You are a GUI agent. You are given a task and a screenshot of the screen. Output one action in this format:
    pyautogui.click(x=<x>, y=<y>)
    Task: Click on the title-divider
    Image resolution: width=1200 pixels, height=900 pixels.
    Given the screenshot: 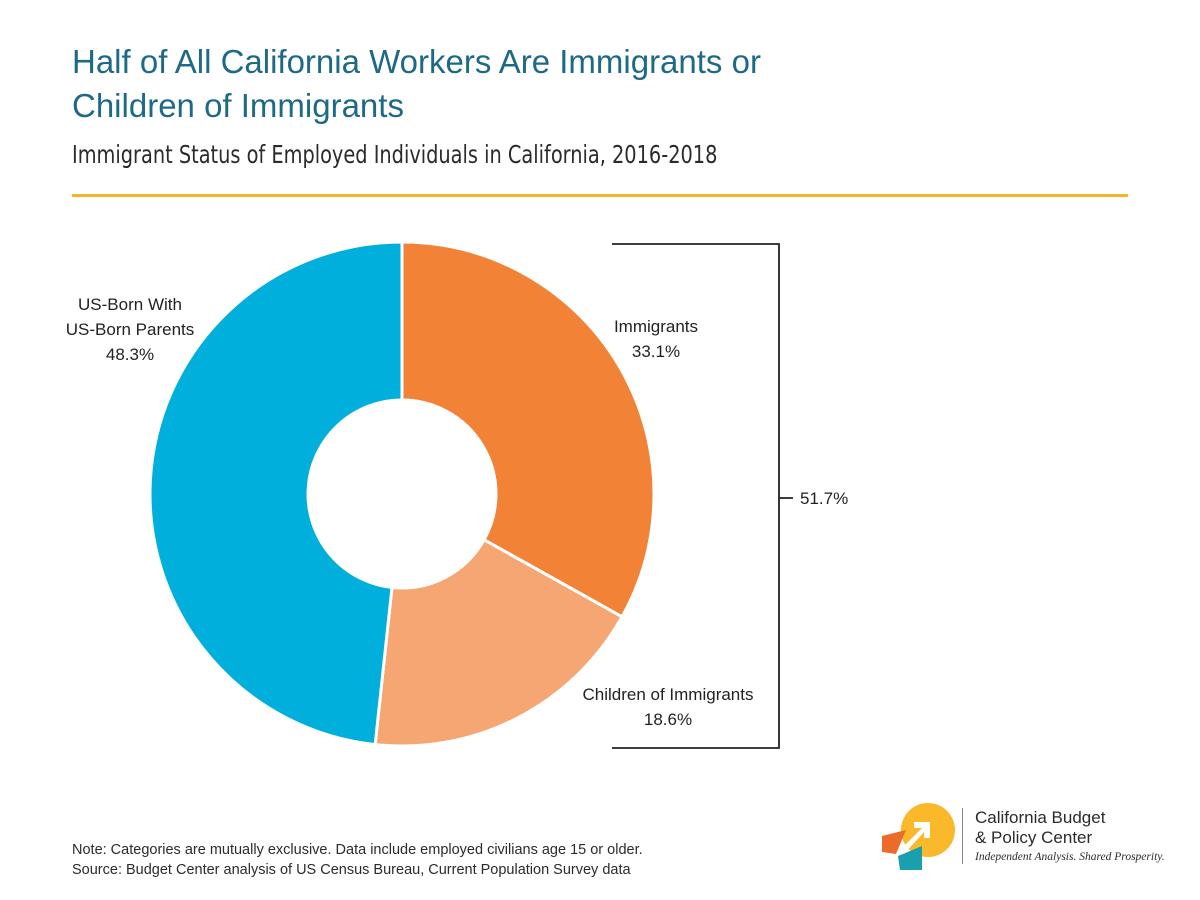 What is the action you would take?
    pyautogui.click(x=600, y=195)
    